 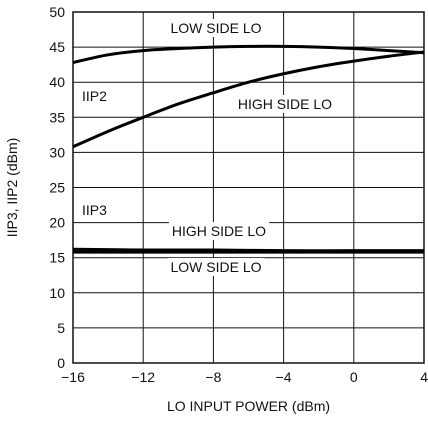 What do you see at coordinates (12, 188) in the screenshot?
I see `y-axis-label: IIP3, IIP2 (dBm)` at bounding box center [12, 188].